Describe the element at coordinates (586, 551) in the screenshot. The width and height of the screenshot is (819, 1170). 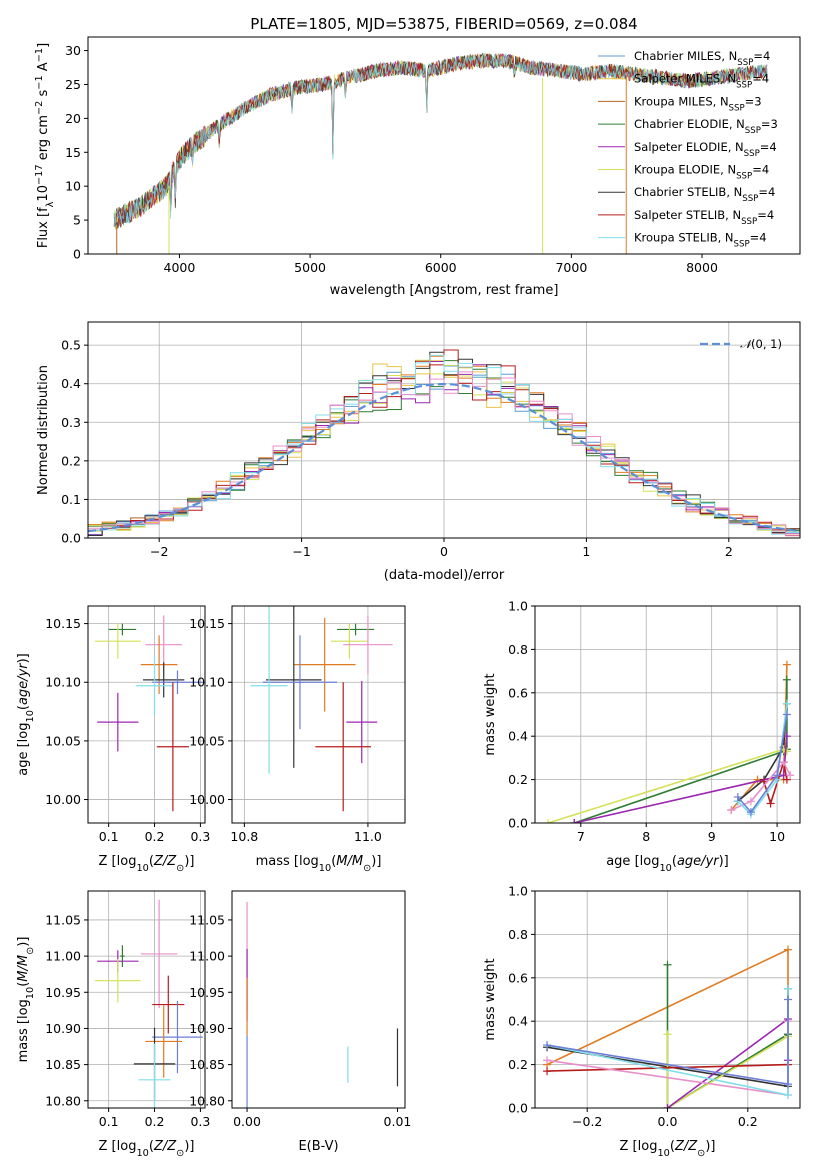
I see `x-tick-label: 1` at that location.